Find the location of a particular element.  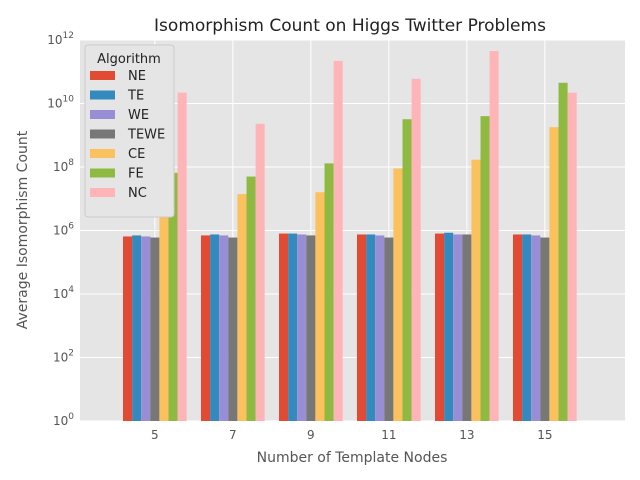

legend-label-tewe: TEWE is located at coordinates (146, 135).